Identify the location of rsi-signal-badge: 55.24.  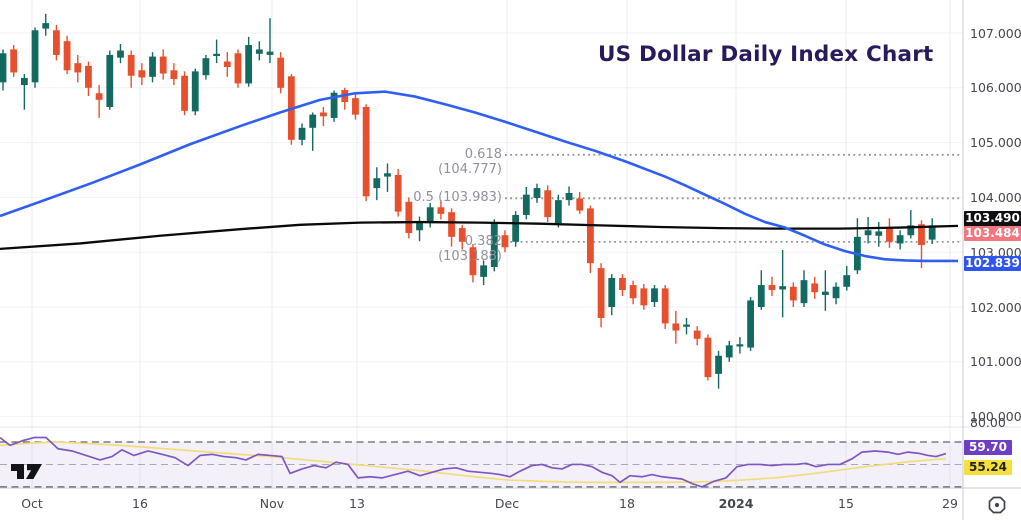
(988, 467).